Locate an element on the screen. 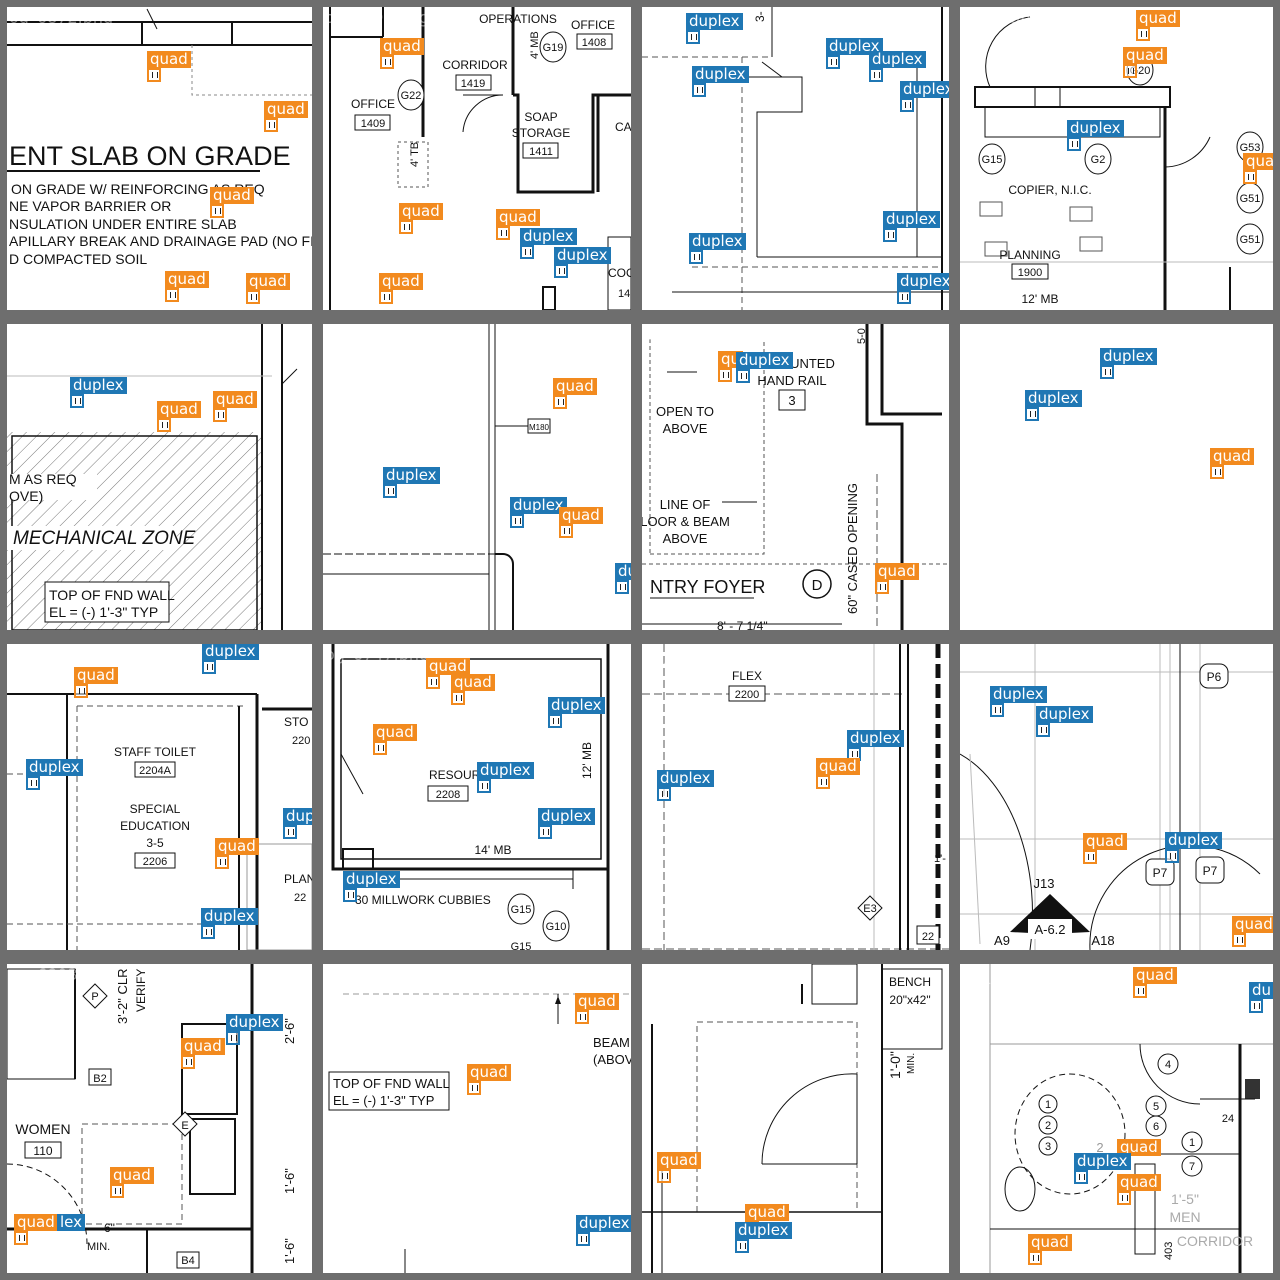 Image resolution: width=1280 pixels, height=1280 pixels. plan-note: LINE OF is located at coordinates (685, 504).